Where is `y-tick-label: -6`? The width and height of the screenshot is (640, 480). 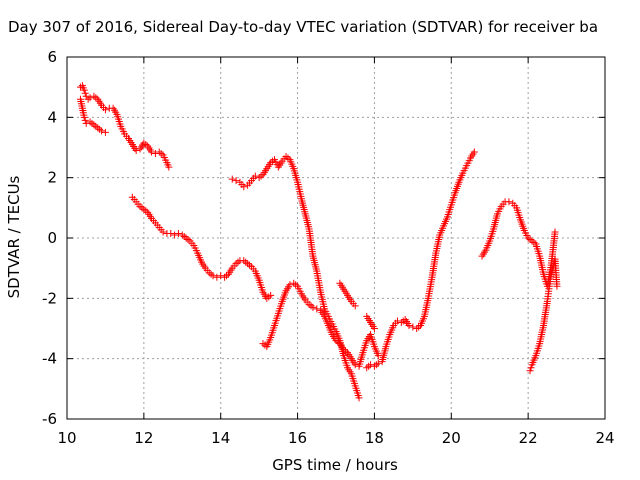 y-tick-label: -6 is located at coordinates (49, 419).